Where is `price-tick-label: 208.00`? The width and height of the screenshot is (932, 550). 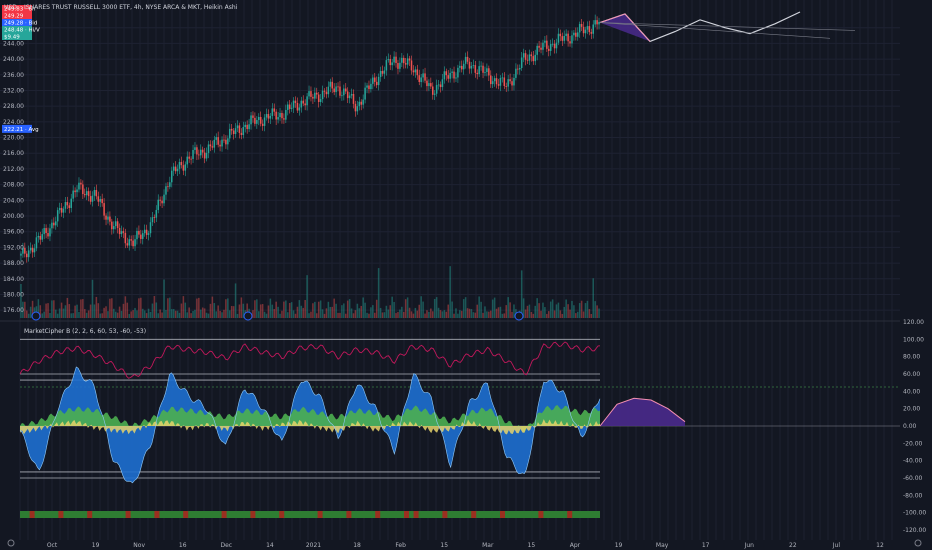
price-tick-label: 208.00 is located at coordinates (13, 185).